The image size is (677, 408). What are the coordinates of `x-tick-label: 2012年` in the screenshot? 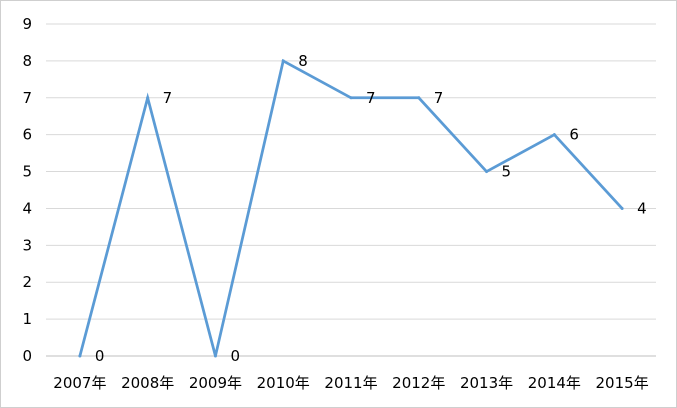 It's located at (418, 383).